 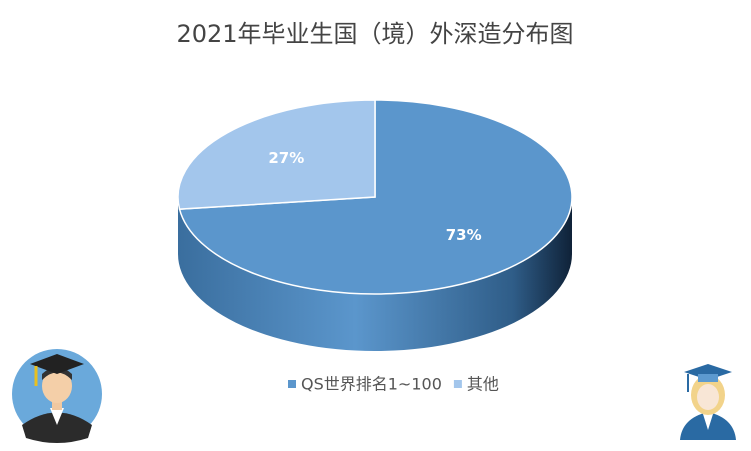 I want to click on graduate-icon-right, so click(x=708, y=402).